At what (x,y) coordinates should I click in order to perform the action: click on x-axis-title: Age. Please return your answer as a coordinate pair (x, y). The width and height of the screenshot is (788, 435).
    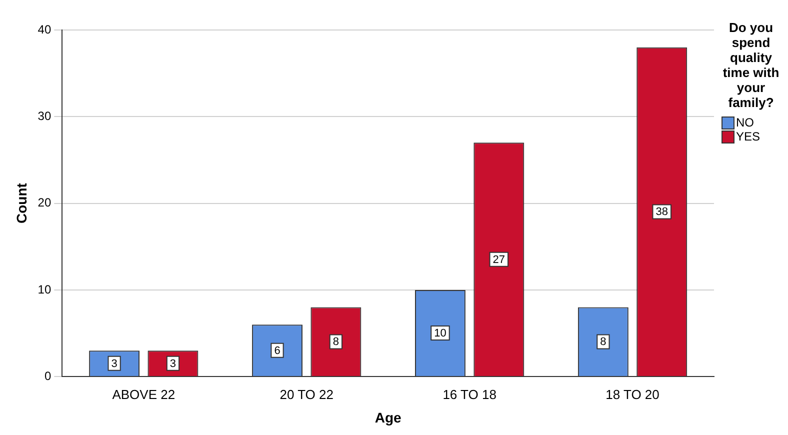
    Looking at the image, I should click on (388, 417).